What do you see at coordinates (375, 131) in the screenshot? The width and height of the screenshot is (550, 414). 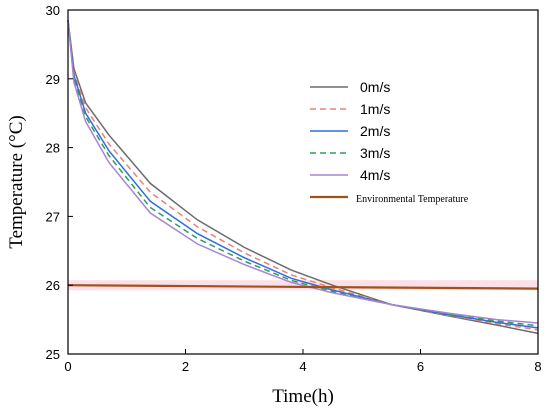 I see `legend-label: 2m/s` at bounding box center [375, 131].